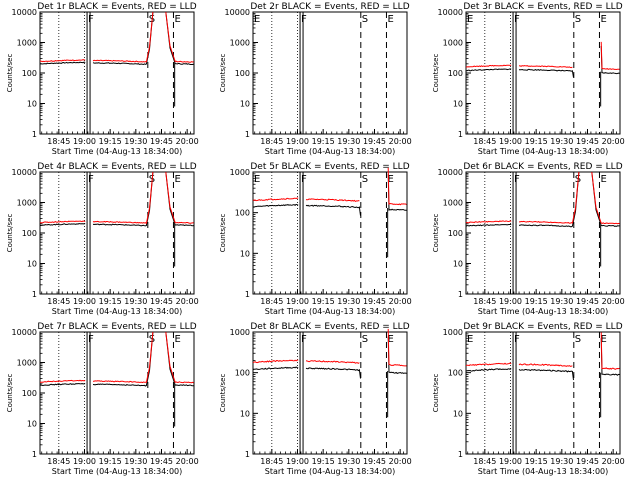 The image size is (640, 480). What do you see at coordinates (329, 7) in the screenshot?
I see `panel-title: Det 2r BLACK = Events, RED = LLD` at bounding box center [329, 7].